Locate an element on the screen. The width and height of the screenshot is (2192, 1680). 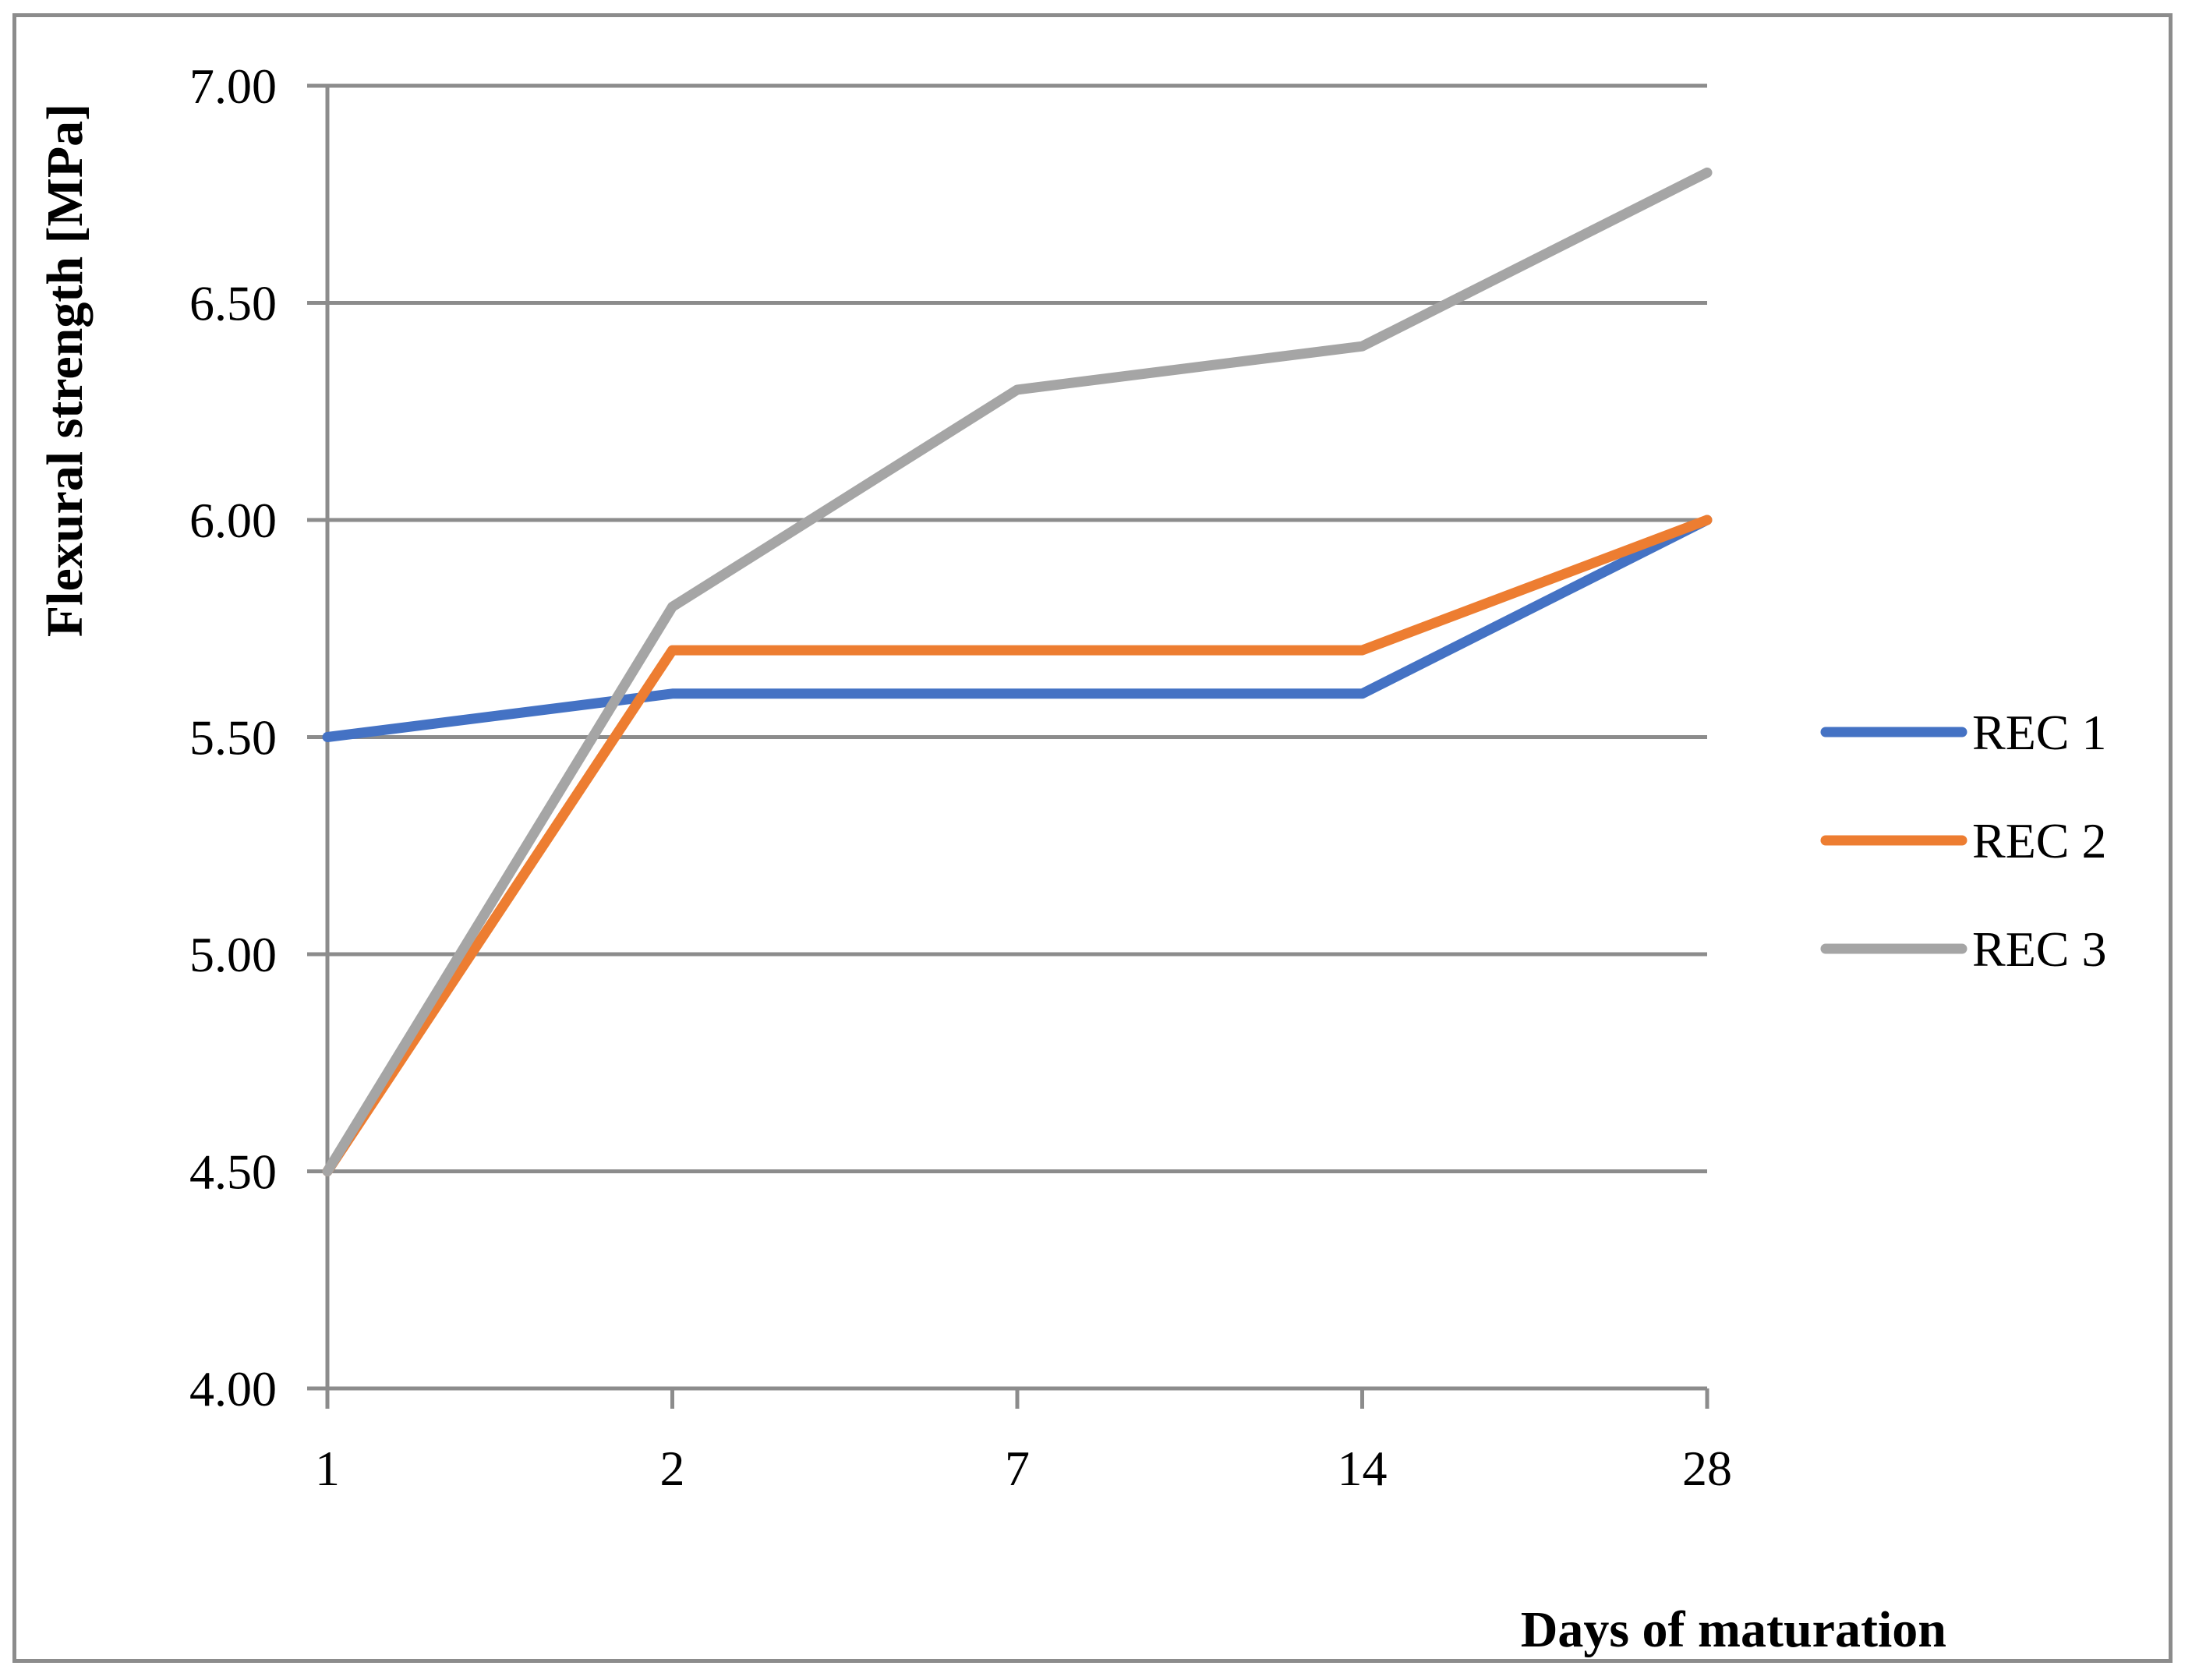
y-axis-title: Flexural strength [MPa] is located at coordinates (65, 370).